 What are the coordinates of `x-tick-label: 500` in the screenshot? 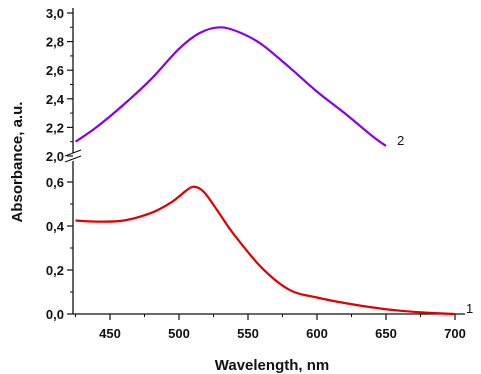 It's located at (179, 333).